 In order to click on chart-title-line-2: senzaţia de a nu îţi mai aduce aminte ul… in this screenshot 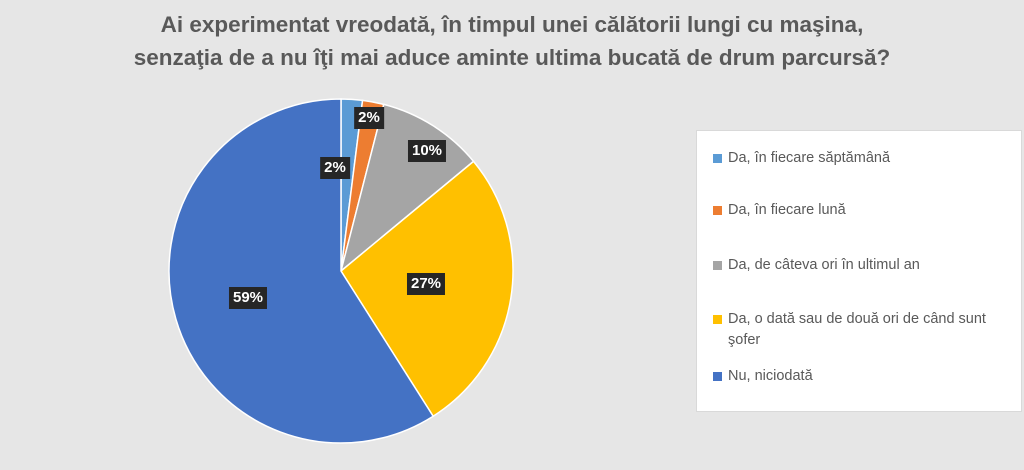, I will do `click(512, 57)`.